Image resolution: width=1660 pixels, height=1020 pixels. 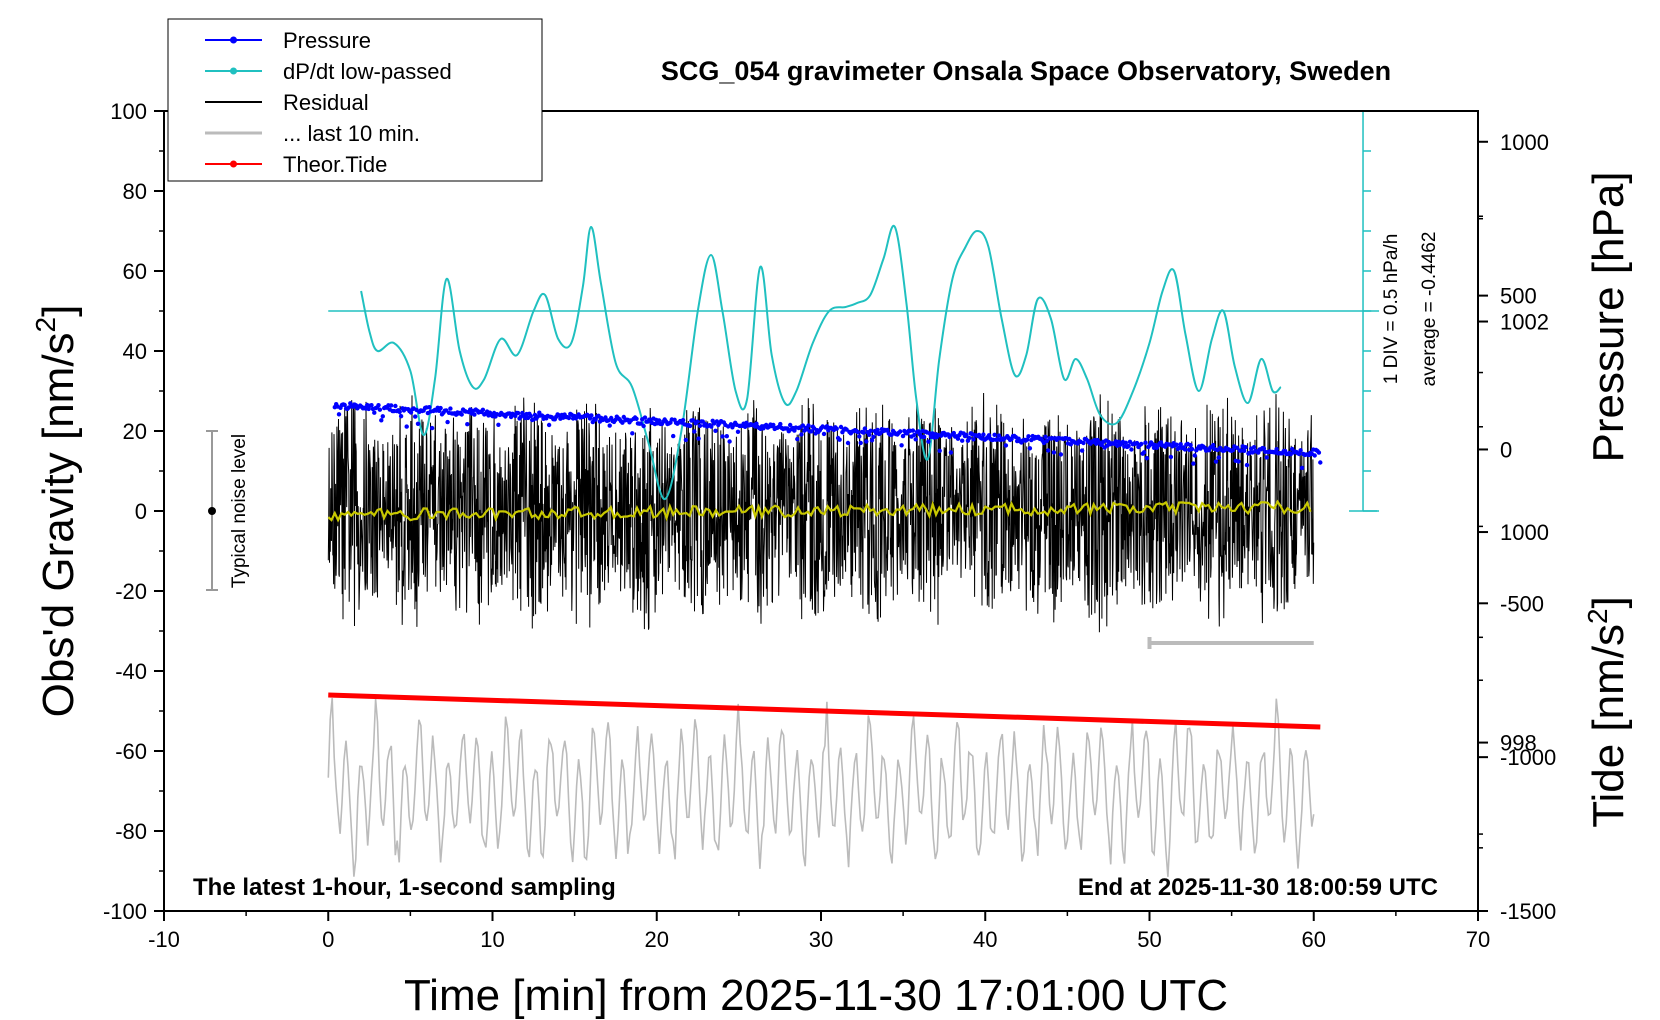 I want to click on pressure-tick-label: 1000, so click(x=1524, y=532).